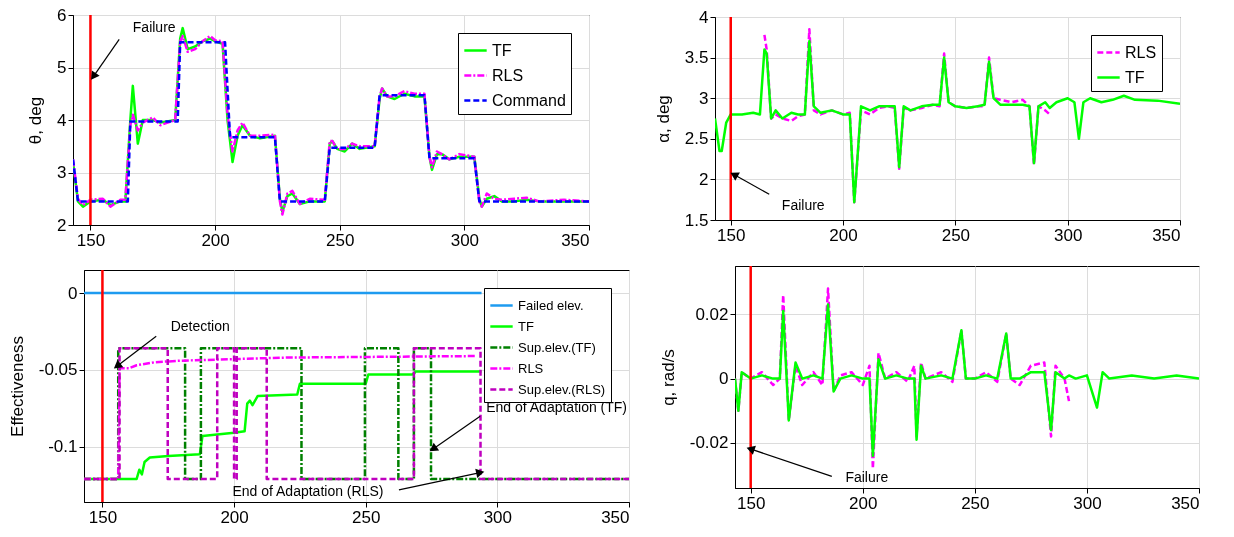 The image size is (1234, 537). I want to click on legend-label: Failed elev., so click(551, 305).